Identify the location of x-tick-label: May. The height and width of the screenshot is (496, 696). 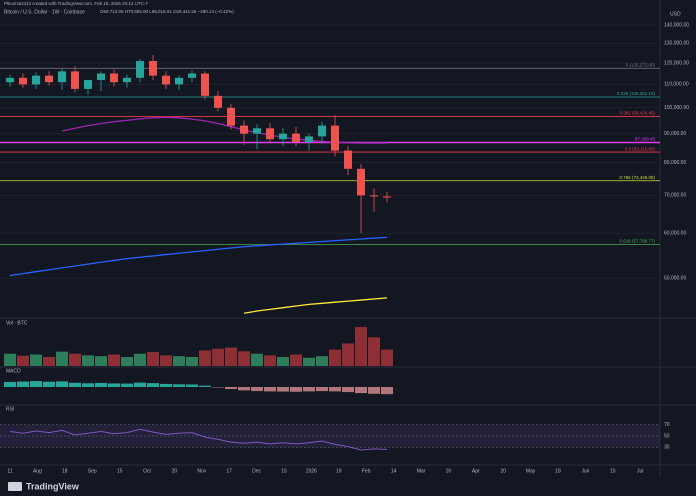
(531, 471).